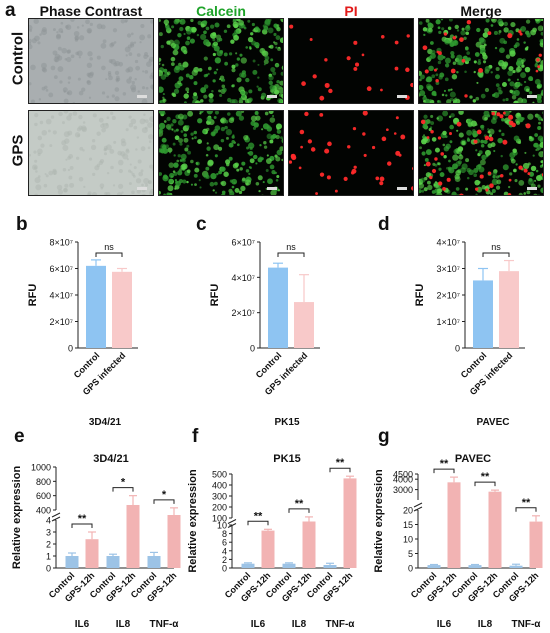  Describe the element at coordinates (408, 511) in the screenshot. I see `y-tick-label: 20` at that location.